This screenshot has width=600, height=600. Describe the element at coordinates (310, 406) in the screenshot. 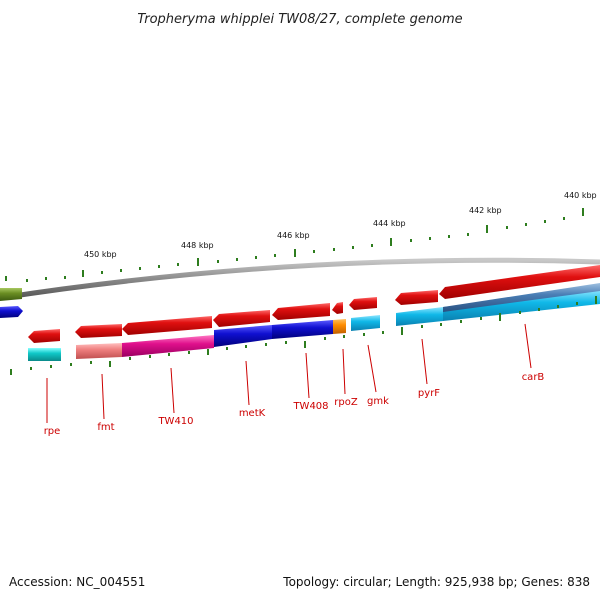

I see `gene-label-tw408: TW408` at that location.